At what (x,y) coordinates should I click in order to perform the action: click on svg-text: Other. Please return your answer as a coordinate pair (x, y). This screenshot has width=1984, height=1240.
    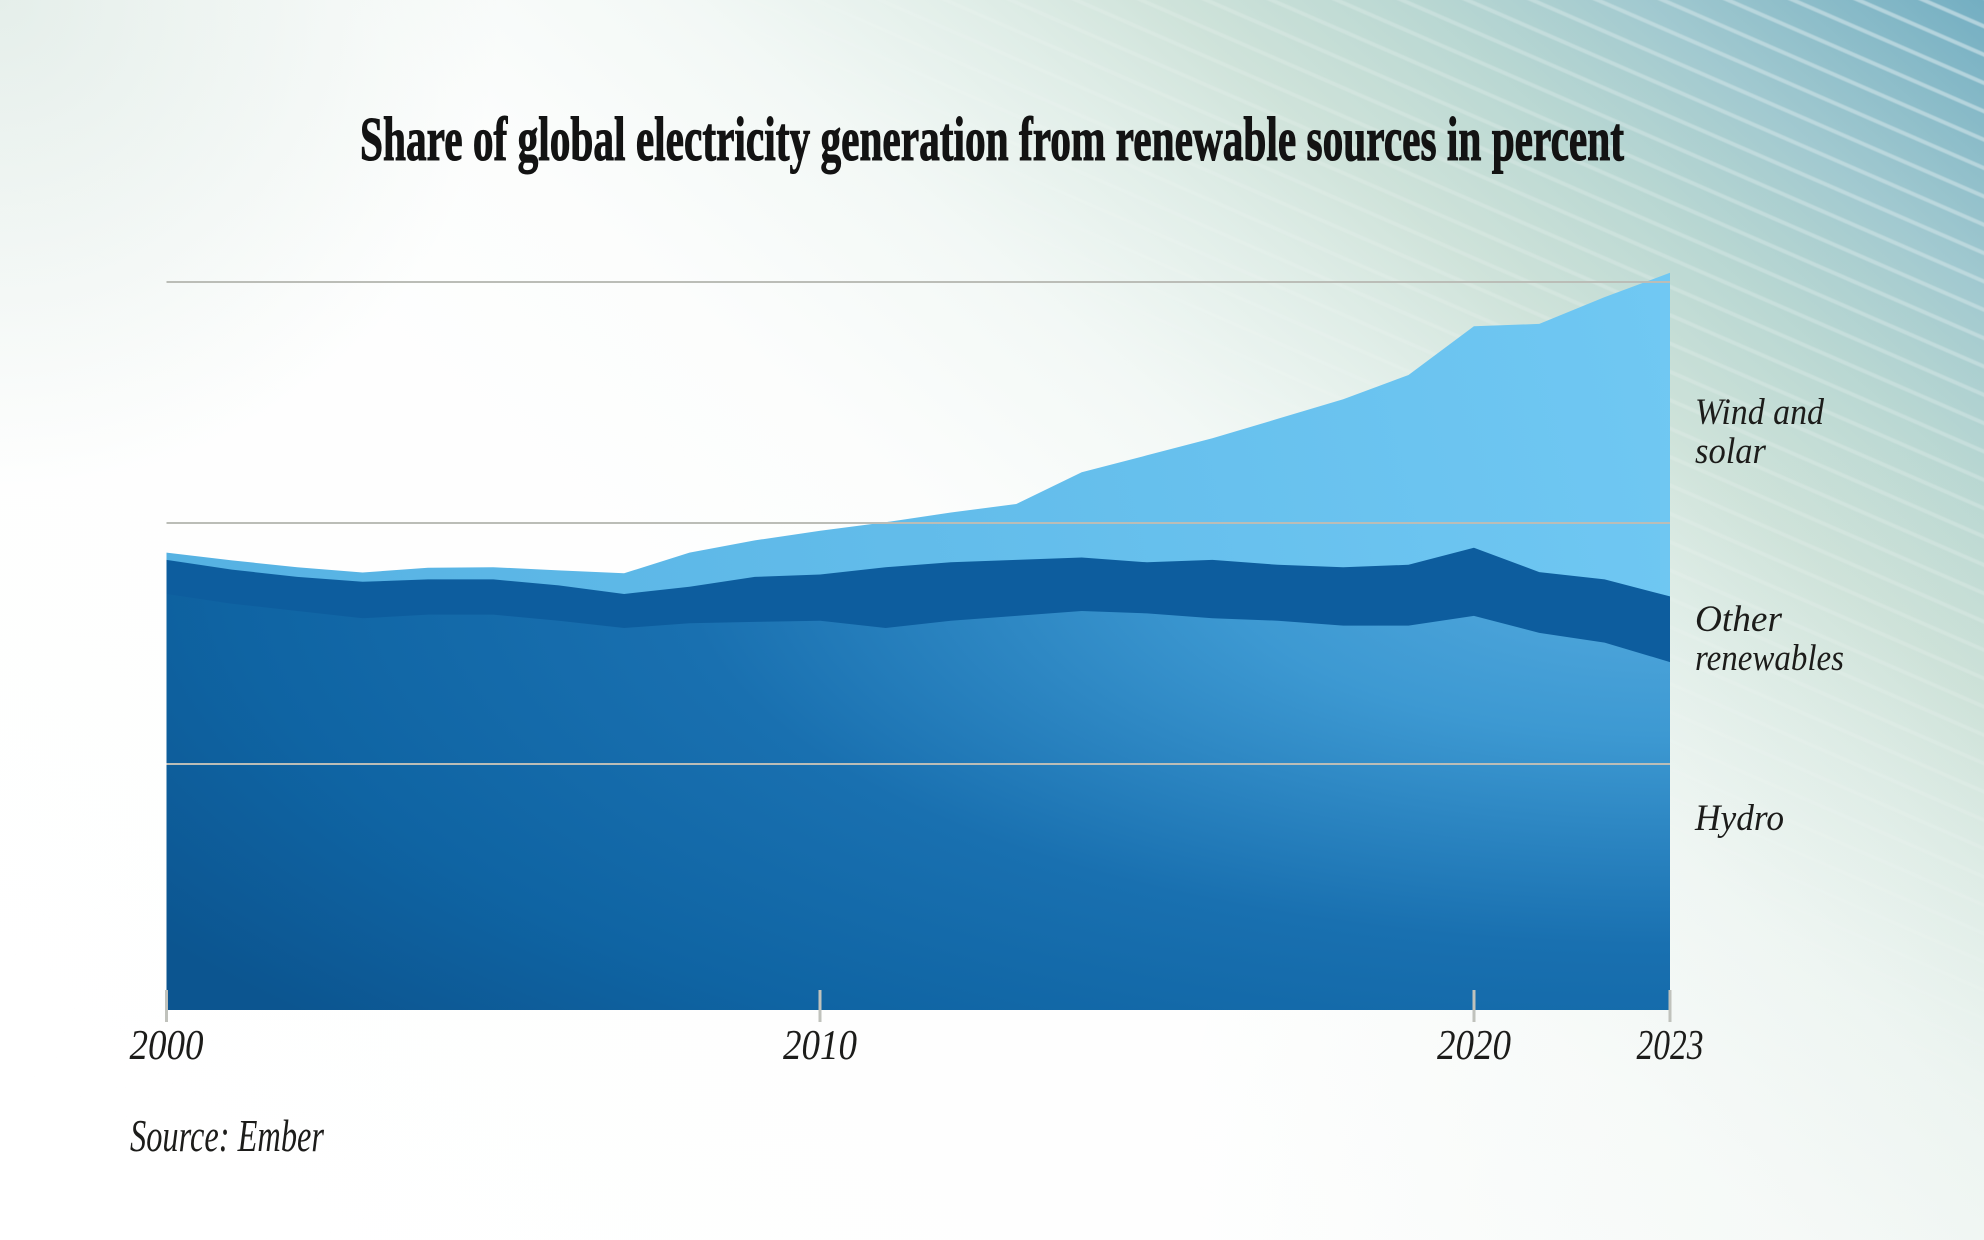
    Looking at the image, I should click on (1739, 619).